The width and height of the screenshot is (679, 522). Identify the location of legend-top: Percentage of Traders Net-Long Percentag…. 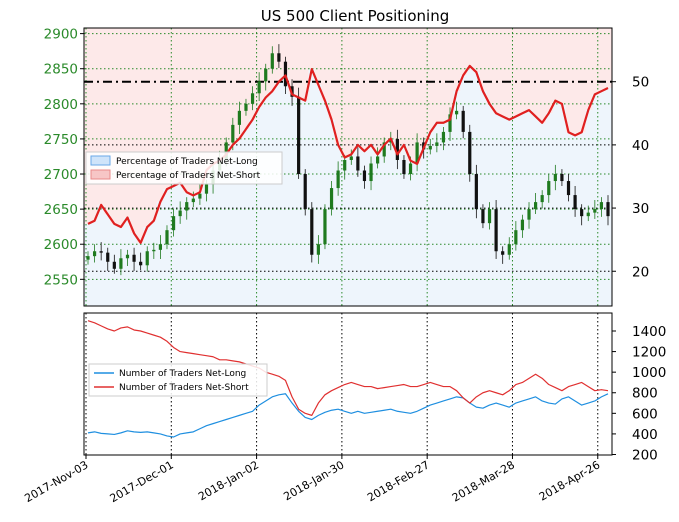
(184, 168).